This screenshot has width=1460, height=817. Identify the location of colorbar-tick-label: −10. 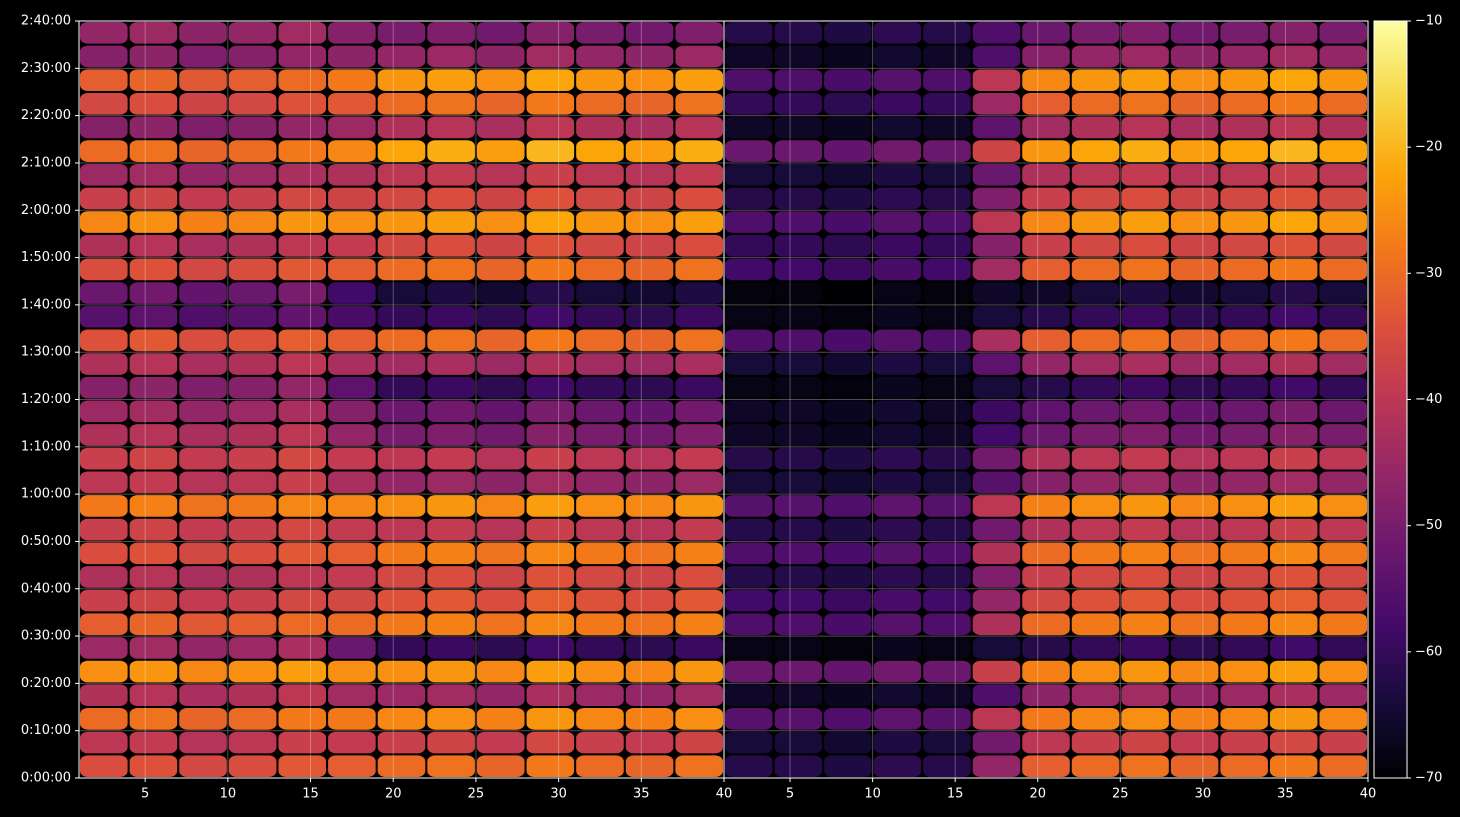
(1428, 21).